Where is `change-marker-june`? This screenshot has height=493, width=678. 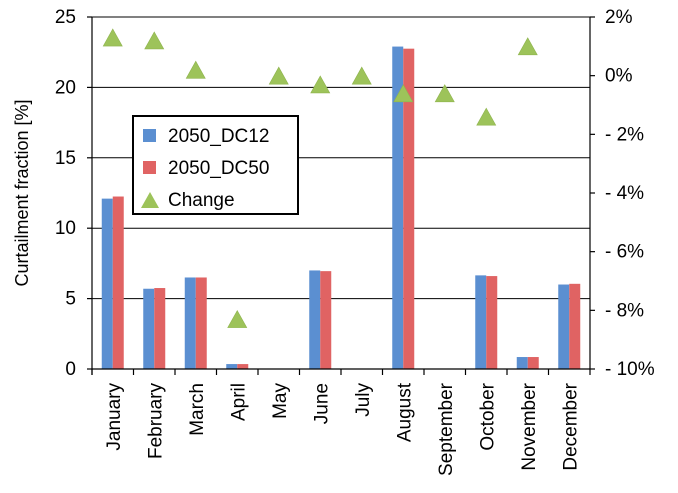
change-marker-june is located at coordinates (320, 84).